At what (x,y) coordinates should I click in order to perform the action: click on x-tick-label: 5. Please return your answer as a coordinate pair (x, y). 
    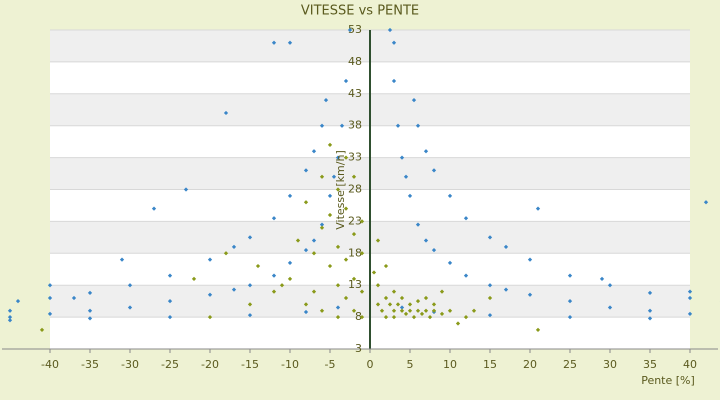
    Looking at the image, I should click on (410, 364).